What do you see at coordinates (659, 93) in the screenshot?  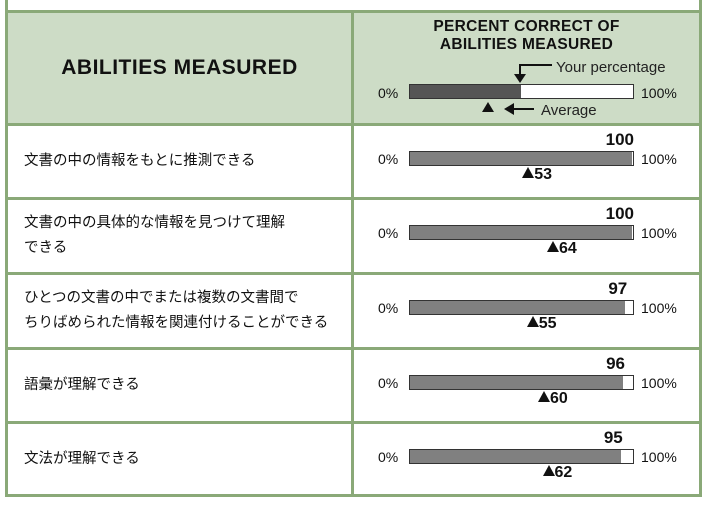 I see `legend-max-label: 100%` at bounding box center [659, 93].